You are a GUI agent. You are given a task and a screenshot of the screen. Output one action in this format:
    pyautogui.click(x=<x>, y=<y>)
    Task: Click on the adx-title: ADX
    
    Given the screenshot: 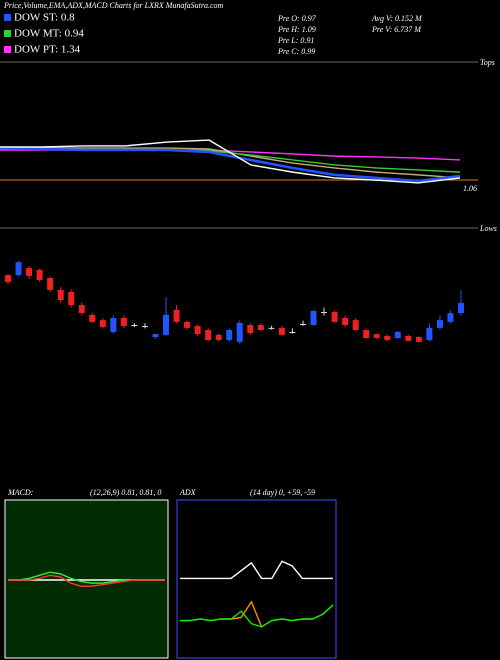 What is the action you would take?
    pyautogui.click(x=188, y=492)
    